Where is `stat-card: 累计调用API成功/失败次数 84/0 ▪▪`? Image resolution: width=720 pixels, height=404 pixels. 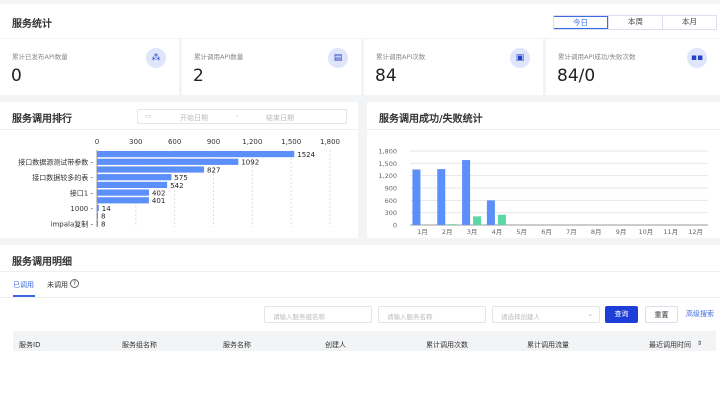 stat-card: 累计调用API成功/失败次数 84/0 ▪▪ is located at coordinates (633, 67).